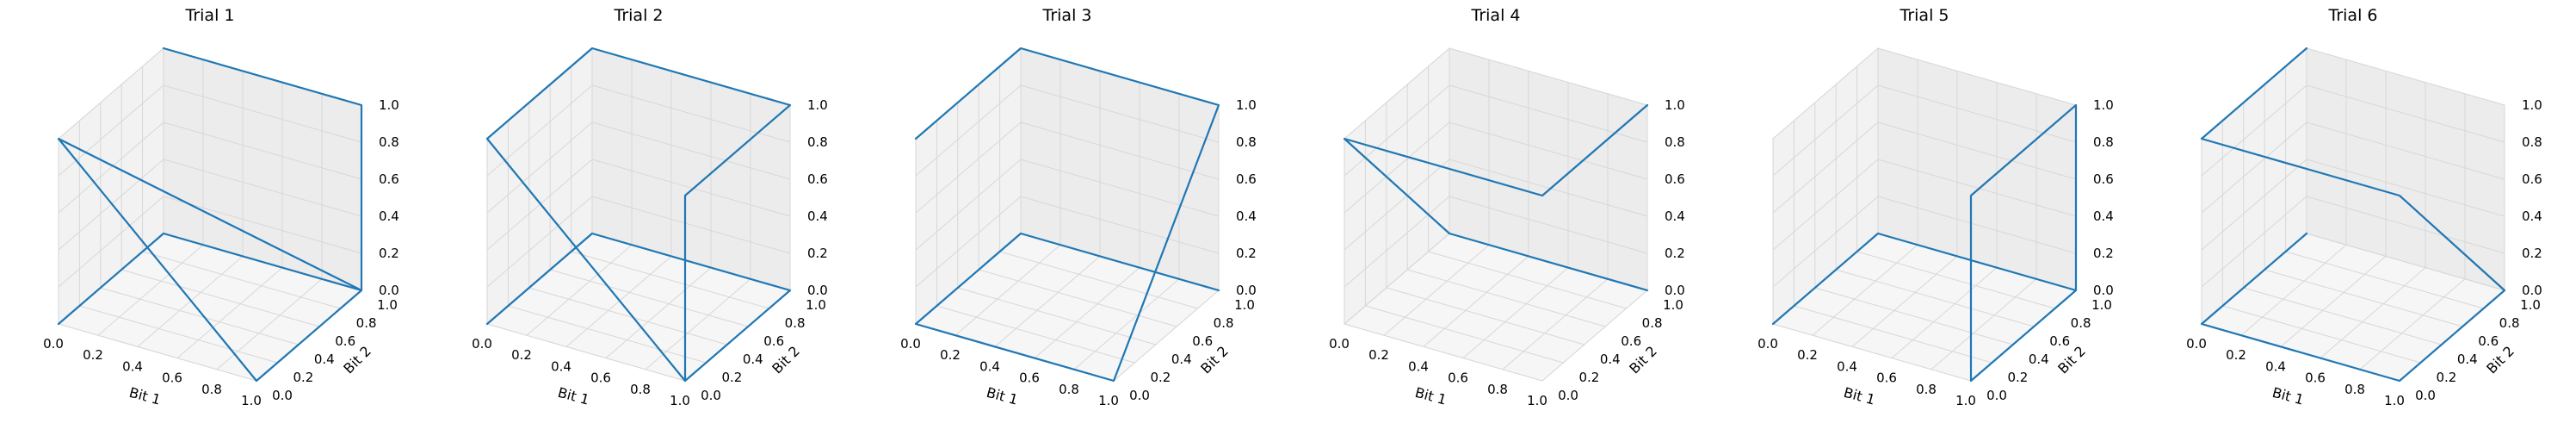  I want to click on y-tick-label: 0.8, so click(795, 323).